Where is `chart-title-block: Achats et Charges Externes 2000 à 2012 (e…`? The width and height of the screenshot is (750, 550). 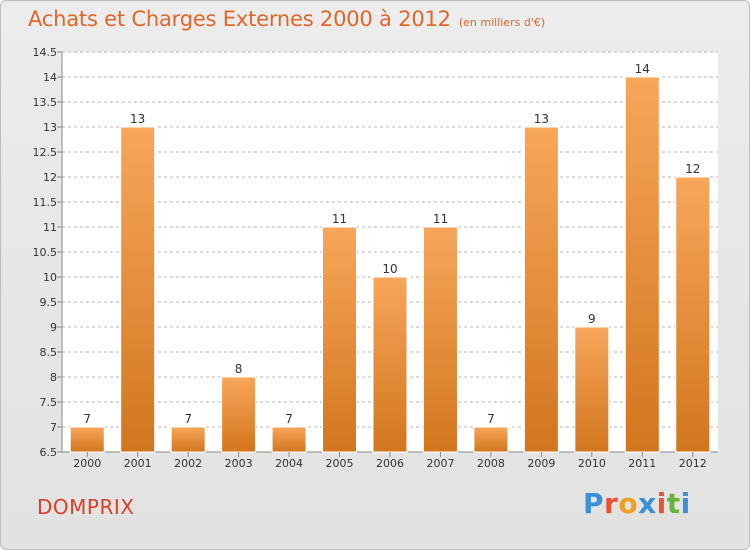
chart-title-block: Achats et Charges Externes 2000 à 2012 (e… is located at coordinates (286, 19).